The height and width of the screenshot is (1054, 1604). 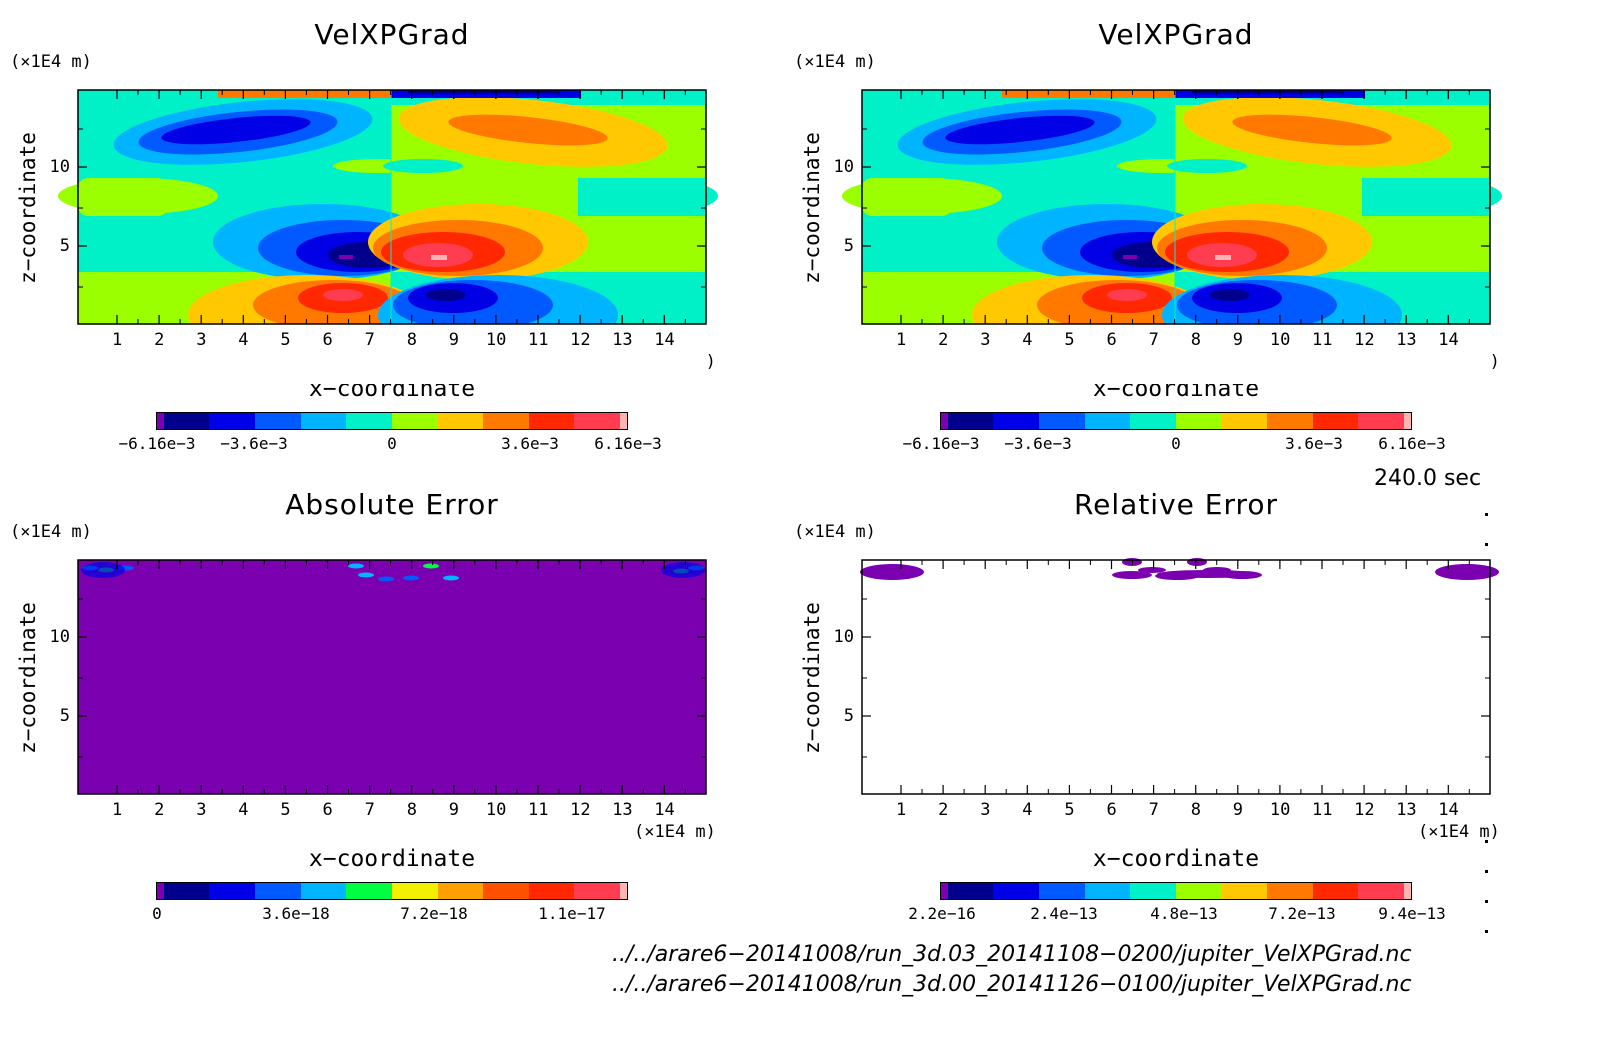 I want to click on colorbar-label: 2.2e−16, so click(x=942, y=913).